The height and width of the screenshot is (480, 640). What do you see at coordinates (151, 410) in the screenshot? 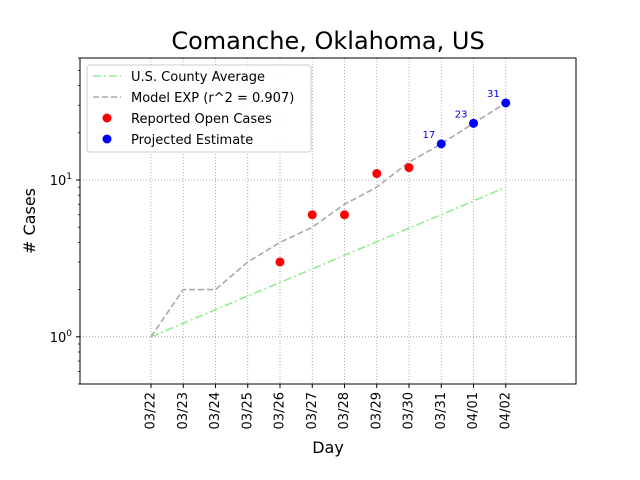
I see `x-tick-label: 03/22` at bounding box center [151, 410].